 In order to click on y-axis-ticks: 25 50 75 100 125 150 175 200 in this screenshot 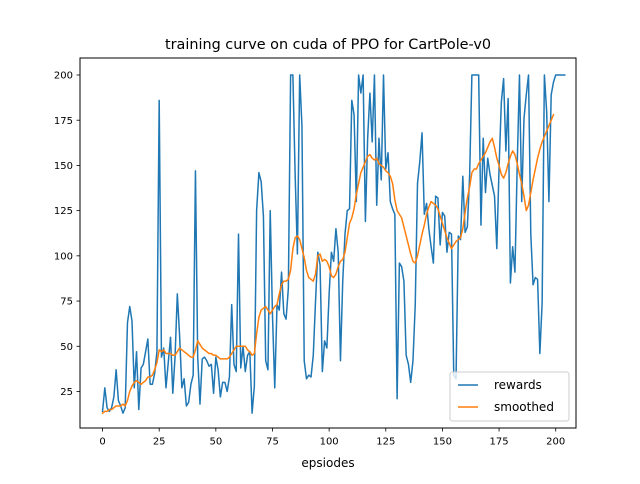, I will do `click(67, 234)`.